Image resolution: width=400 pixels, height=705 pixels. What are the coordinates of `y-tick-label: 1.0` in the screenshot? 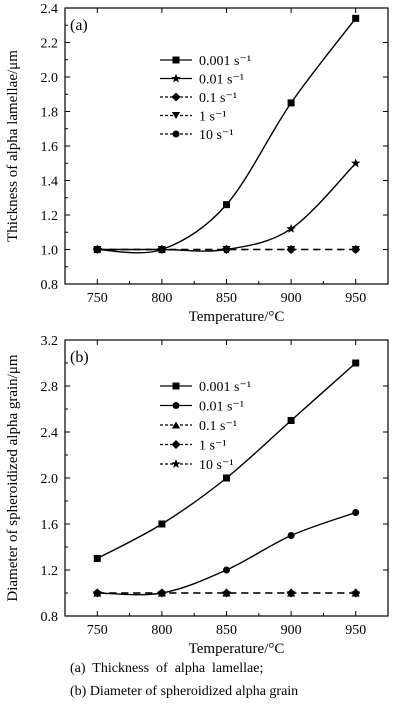 It's located at (50, 251).